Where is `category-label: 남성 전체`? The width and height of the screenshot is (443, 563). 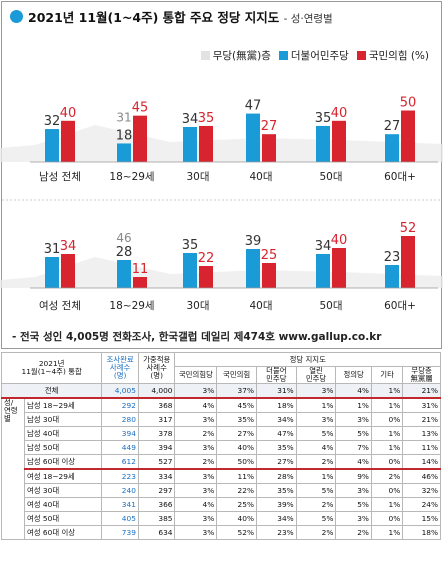
category-label: 남성 전체 is located at coordinates (60, 177).